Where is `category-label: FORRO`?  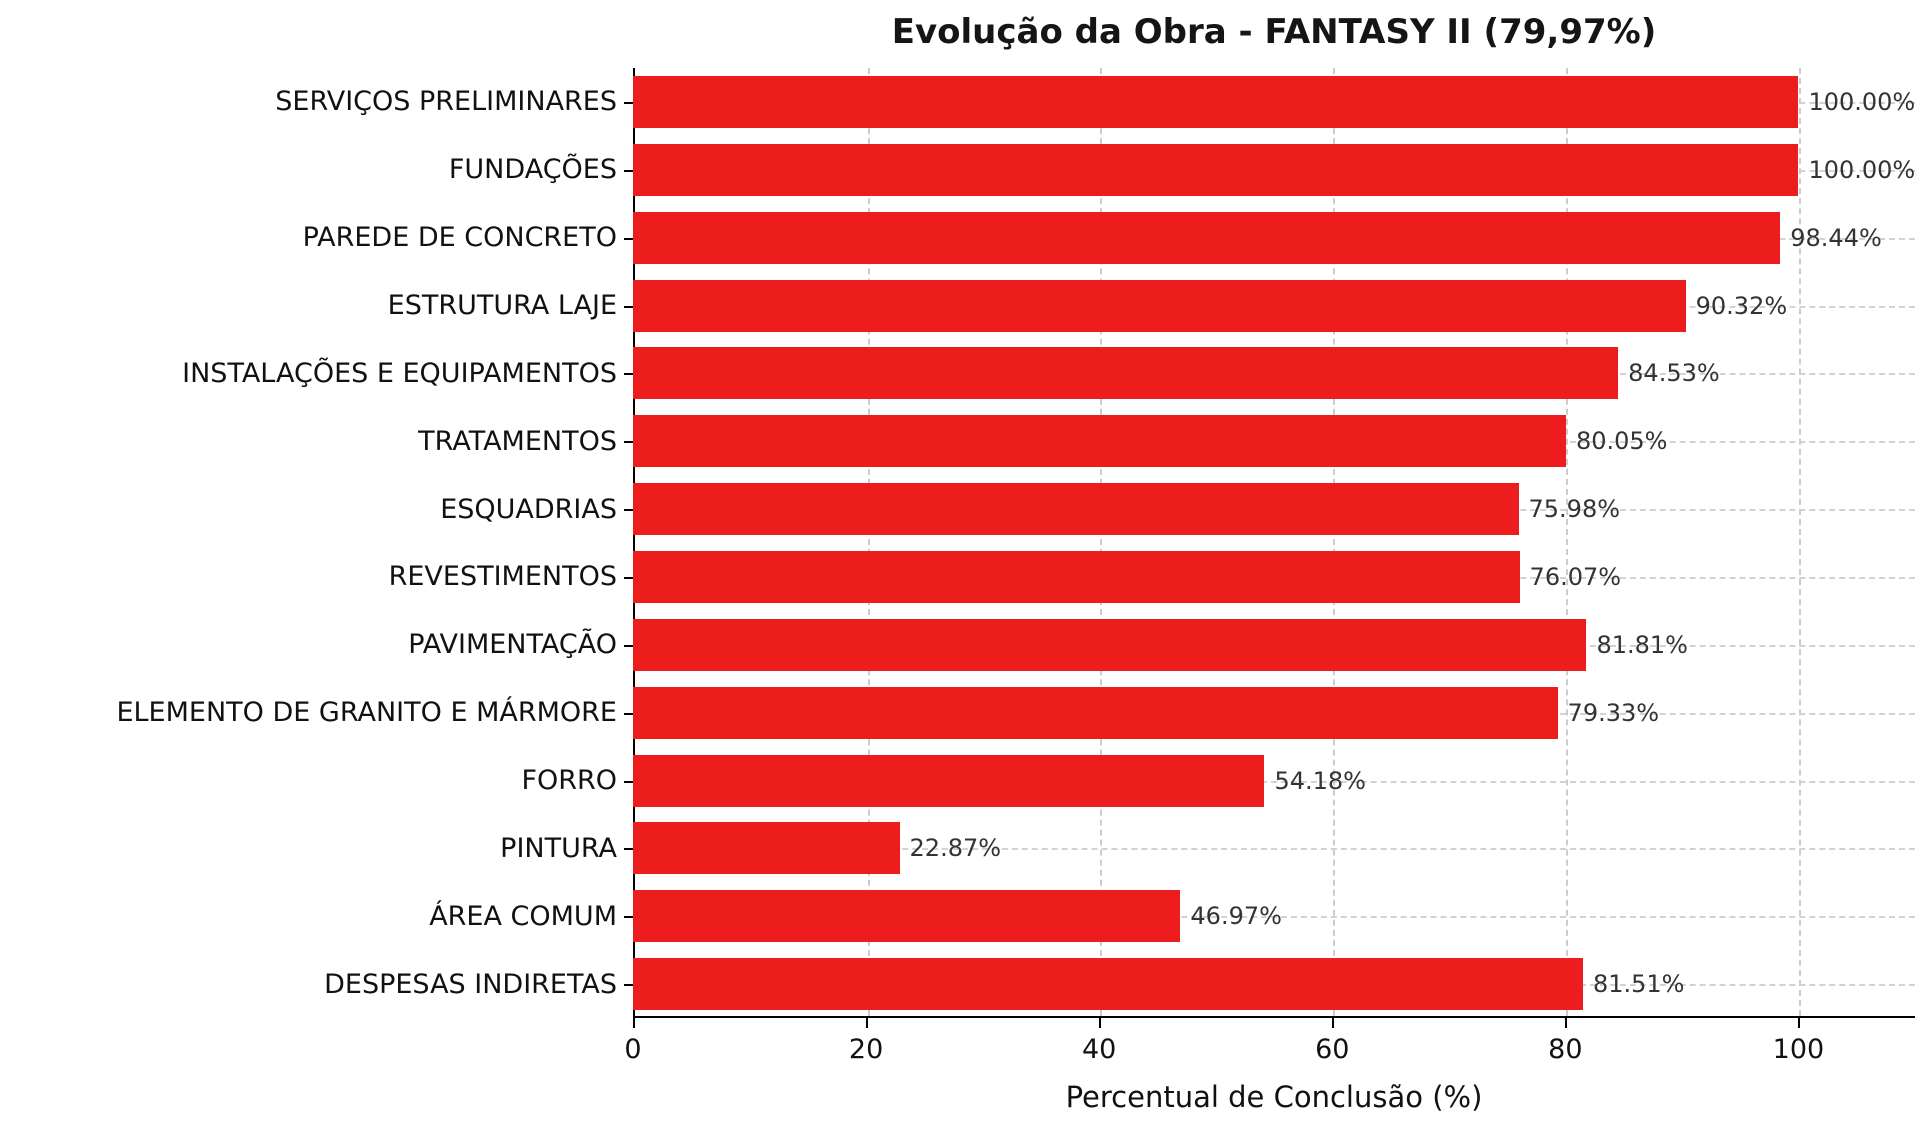 category-label: FORRO is located at coordinates (569, 781).